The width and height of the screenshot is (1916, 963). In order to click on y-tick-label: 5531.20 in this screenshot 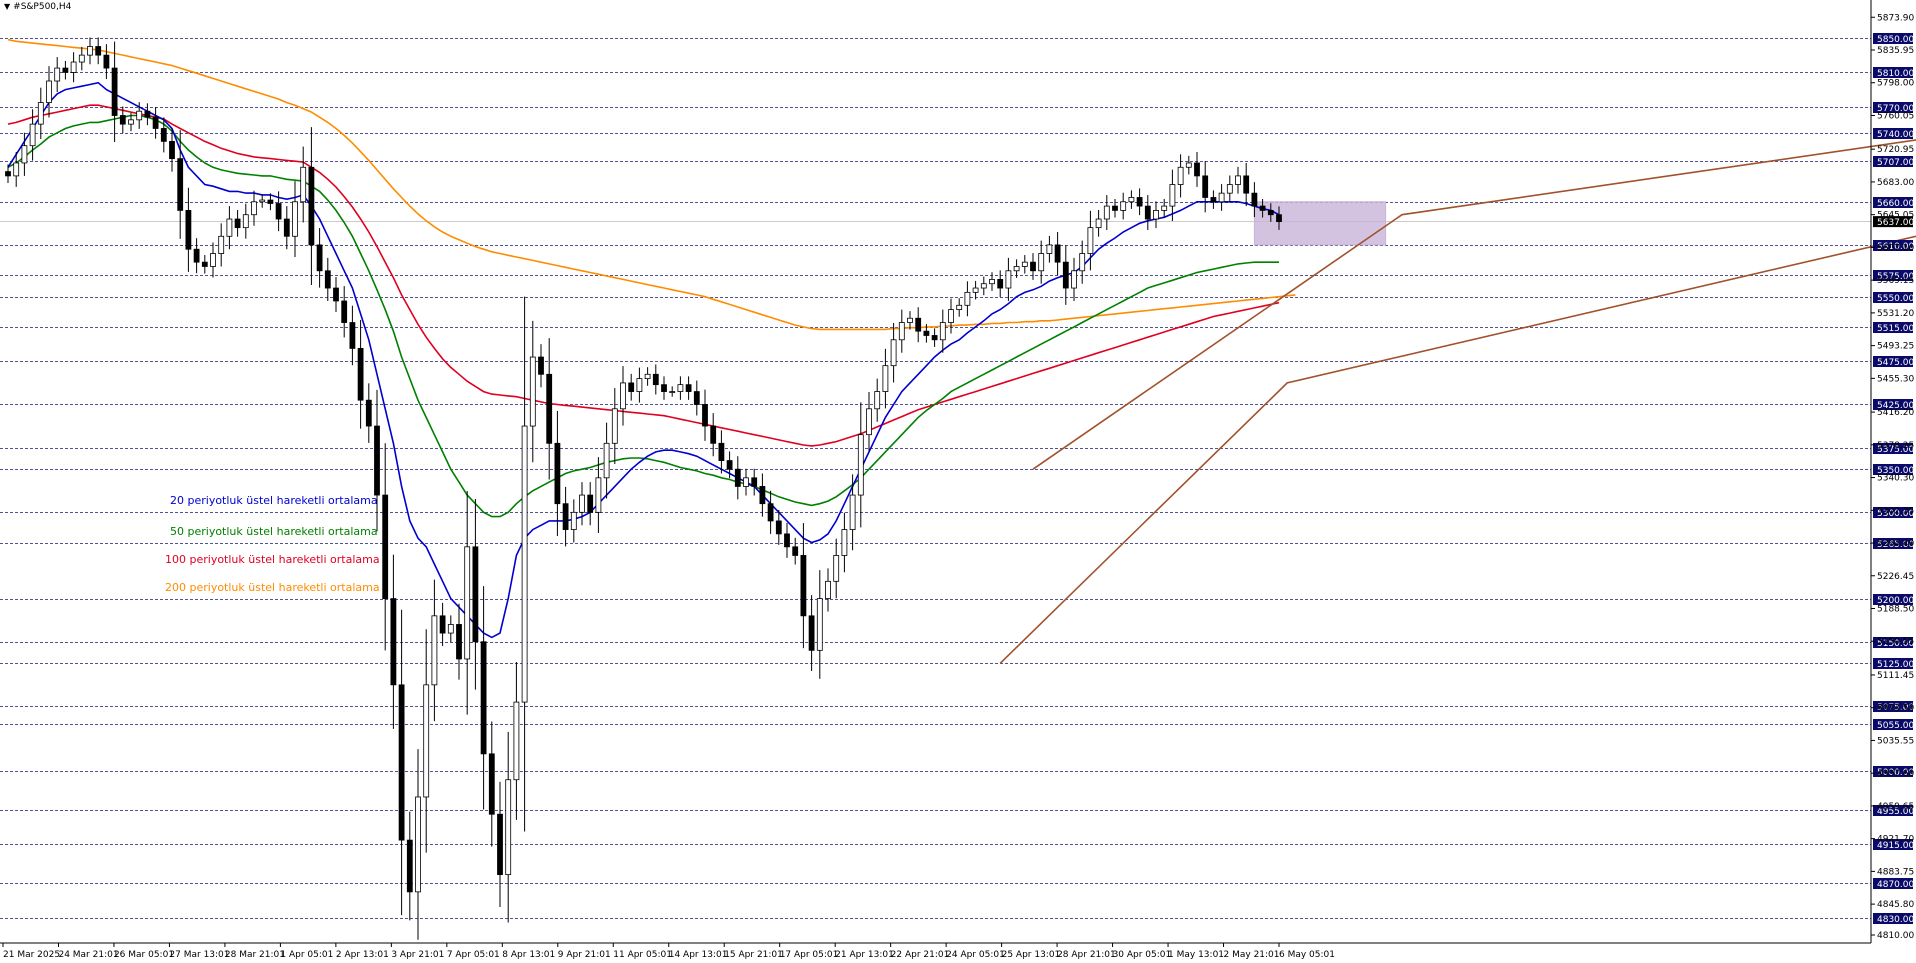, I will do `click(1895, 314)`.